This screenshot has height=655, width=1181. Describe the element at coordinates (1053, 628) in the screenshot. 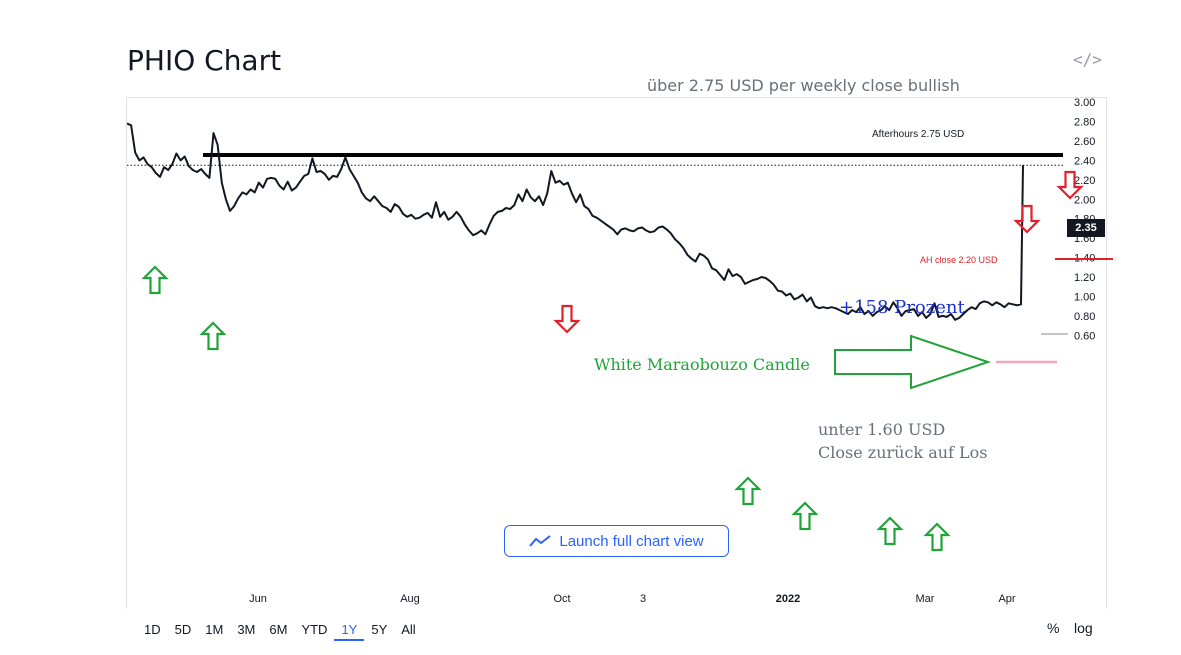

I see `percent-toggle: %` at that location.